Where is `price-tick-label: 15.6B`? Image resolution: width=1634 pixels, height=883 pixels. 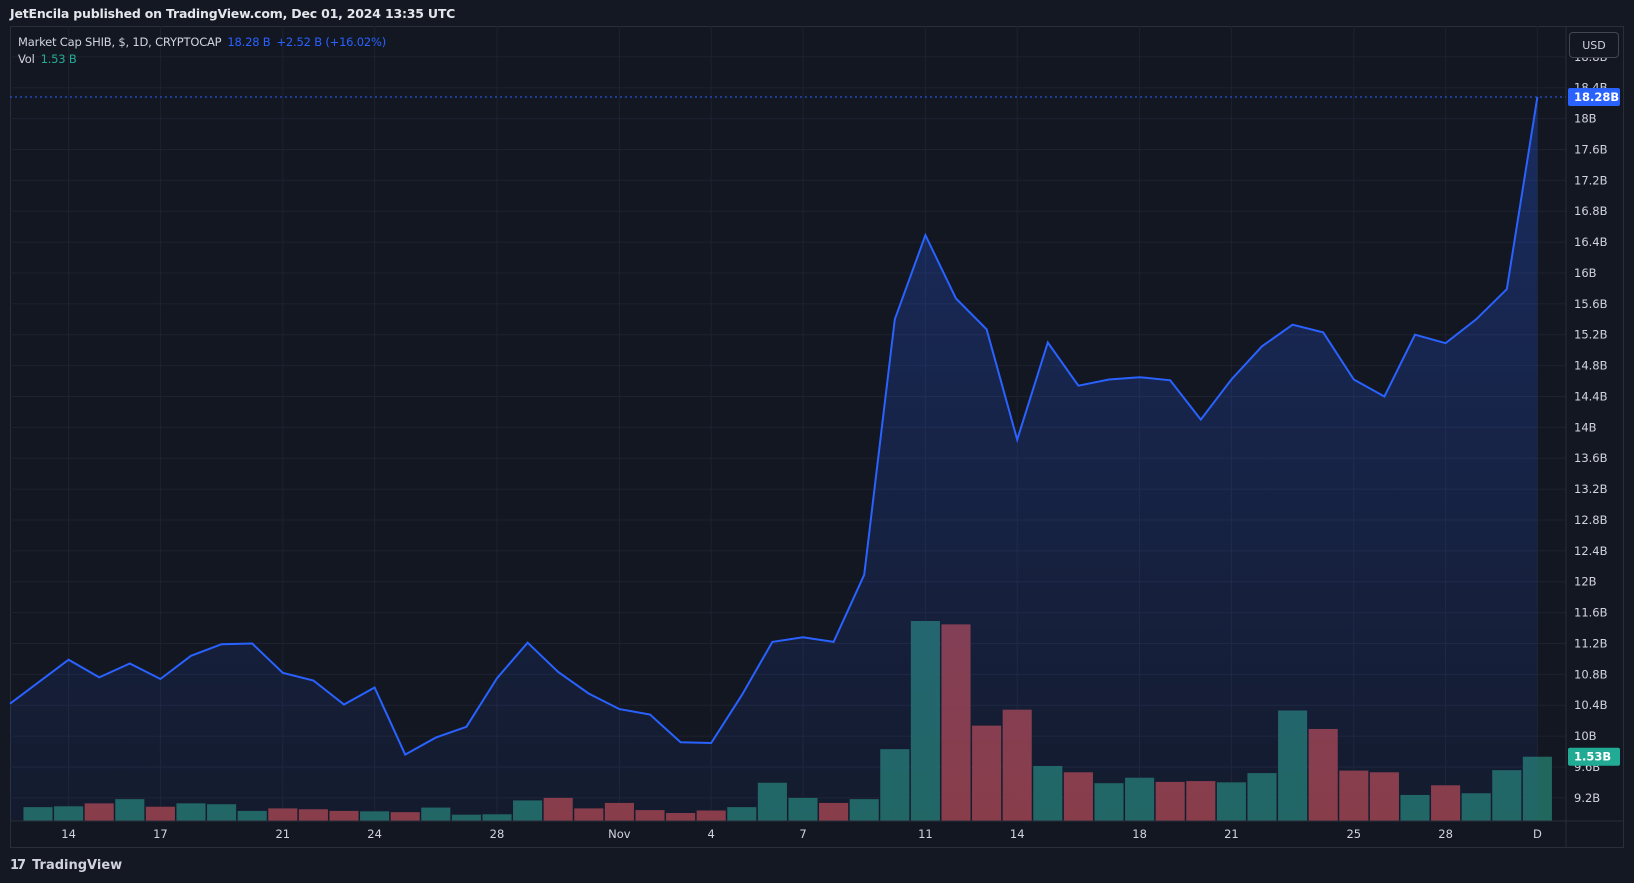 price-tick-label: 15.6B is located at coordinates (1591, 304).